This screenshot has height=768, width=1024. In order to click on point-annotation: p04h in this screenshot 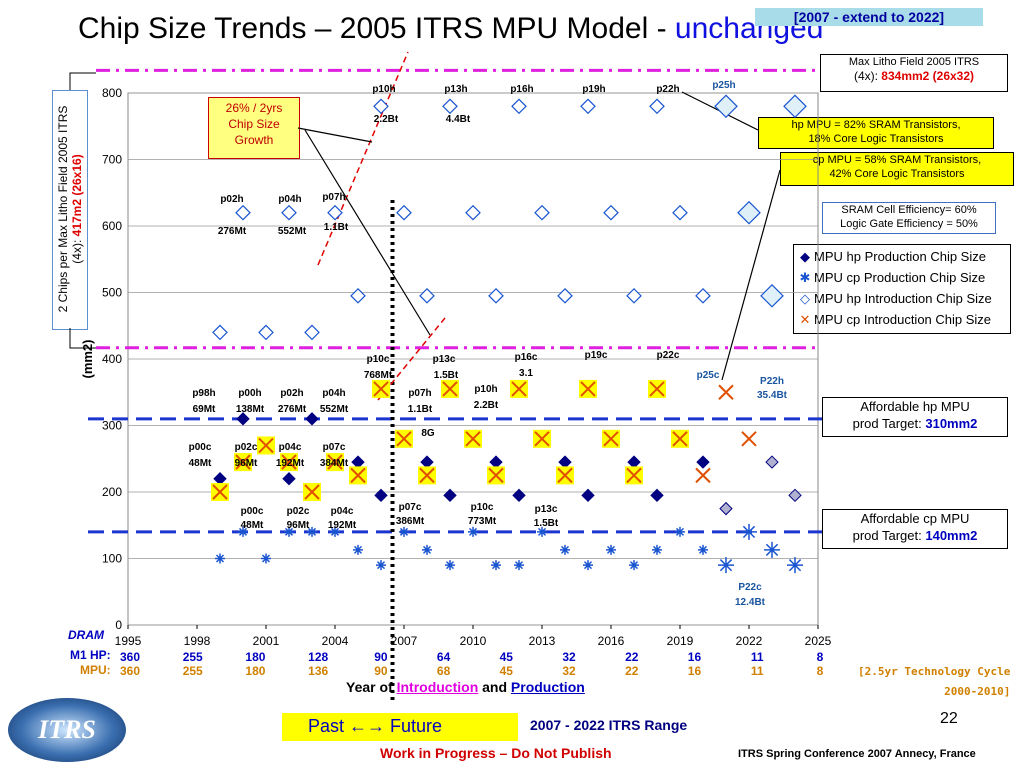, I will do `click(289, 199)`.